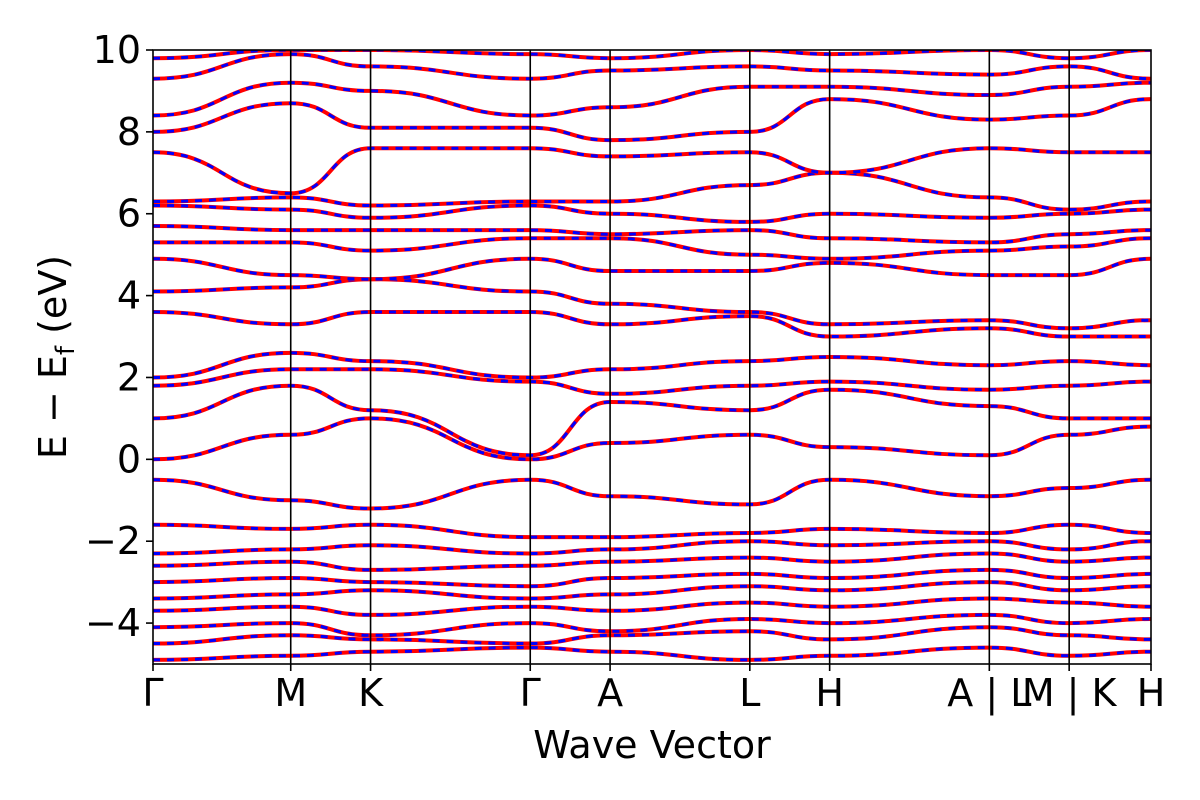 The image size is (1200, 800). What do you see at coordinates (653, 690) in the screenshot?
I see `x-axis-ticks: Γ M K Γ A L H A | LM | K H` at bounding box center [653, 690].